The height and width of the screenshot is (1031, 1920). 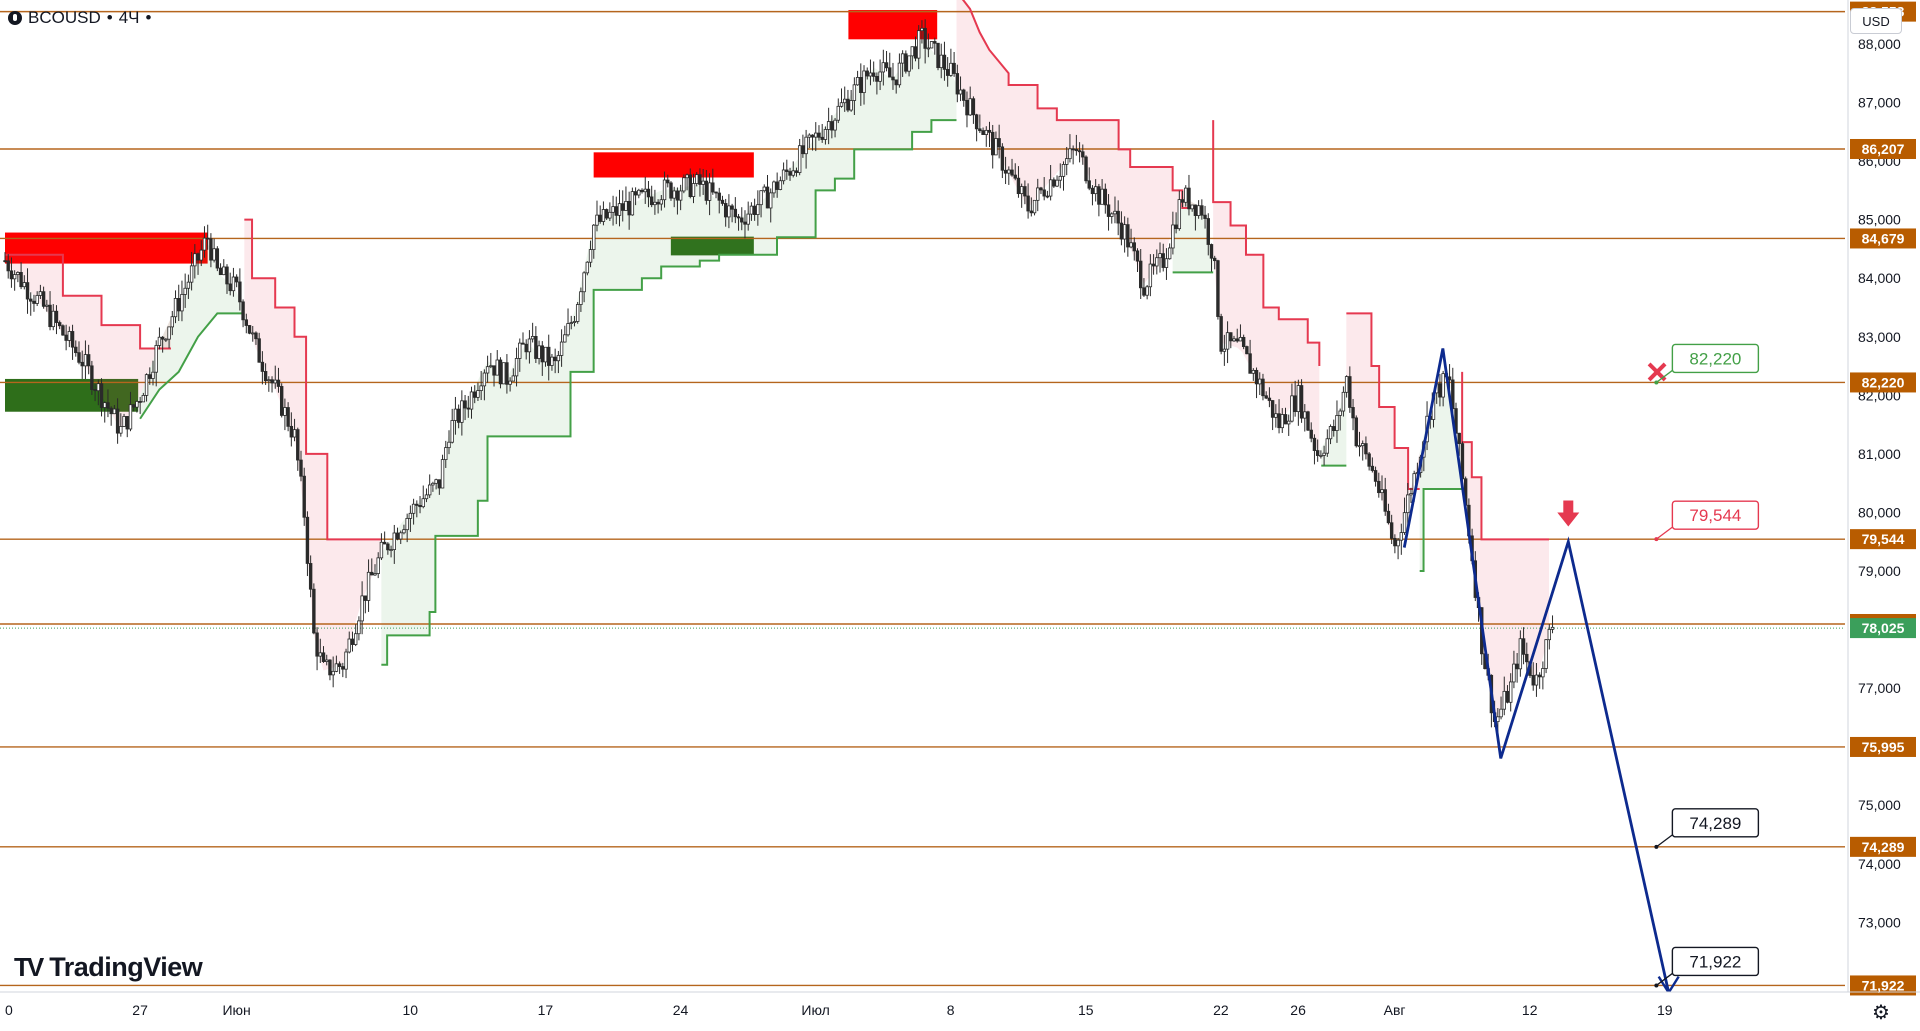 I want to click on tradingview-logo: TV TradingView, so click(x=108, y=967).